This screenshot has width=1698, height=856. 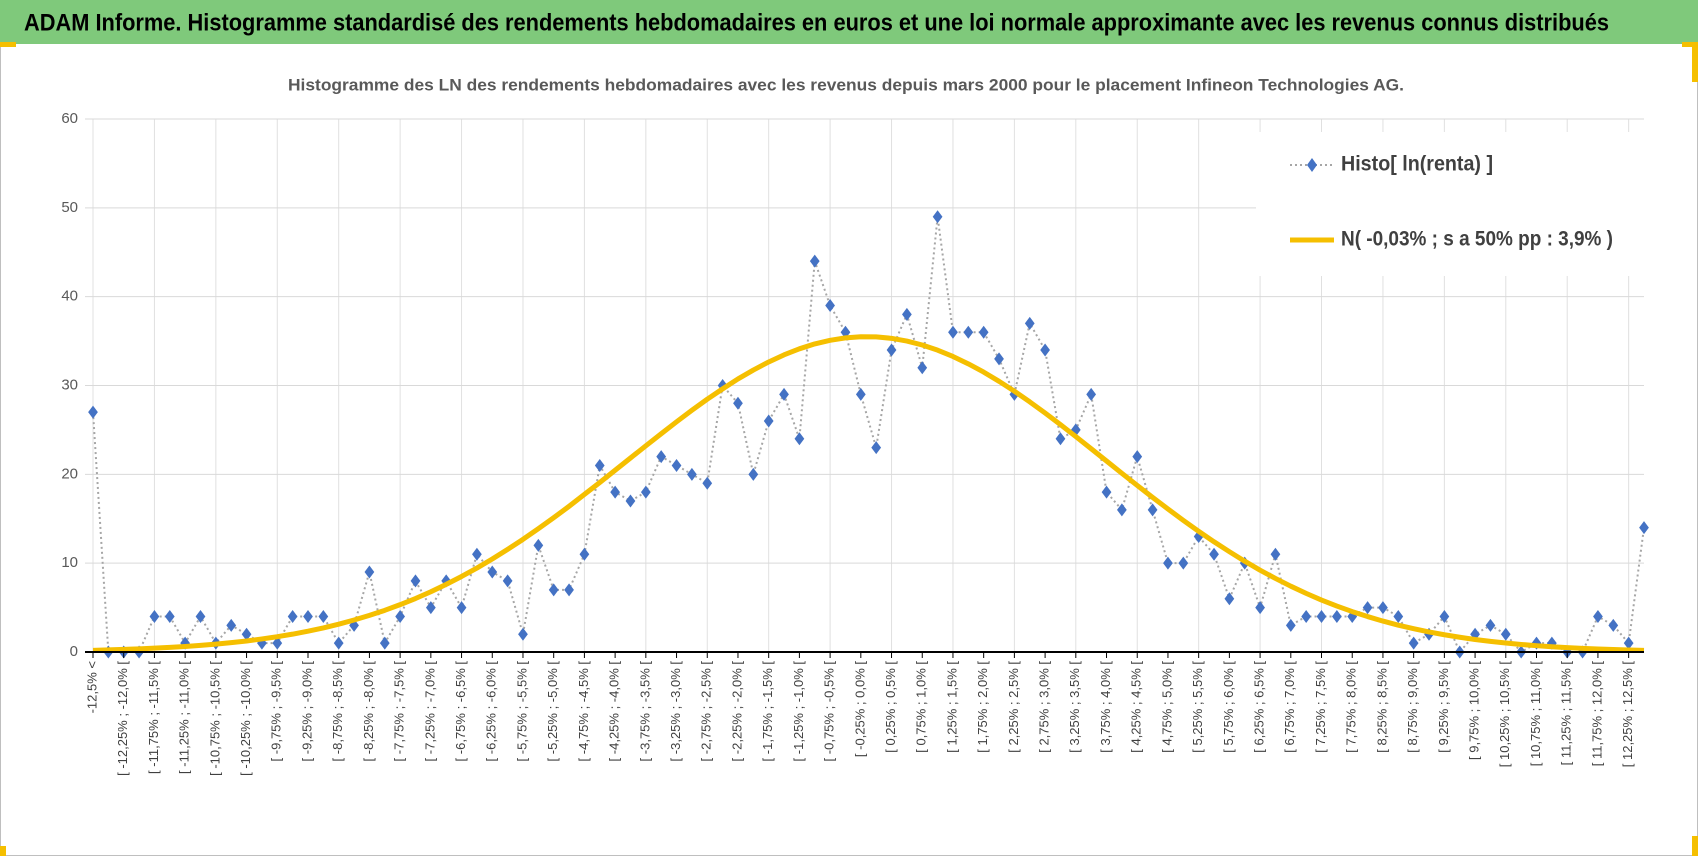 I want to click on x-tick-label: [ -4,25% ; -4,0% [, so click(x=614, y=711).